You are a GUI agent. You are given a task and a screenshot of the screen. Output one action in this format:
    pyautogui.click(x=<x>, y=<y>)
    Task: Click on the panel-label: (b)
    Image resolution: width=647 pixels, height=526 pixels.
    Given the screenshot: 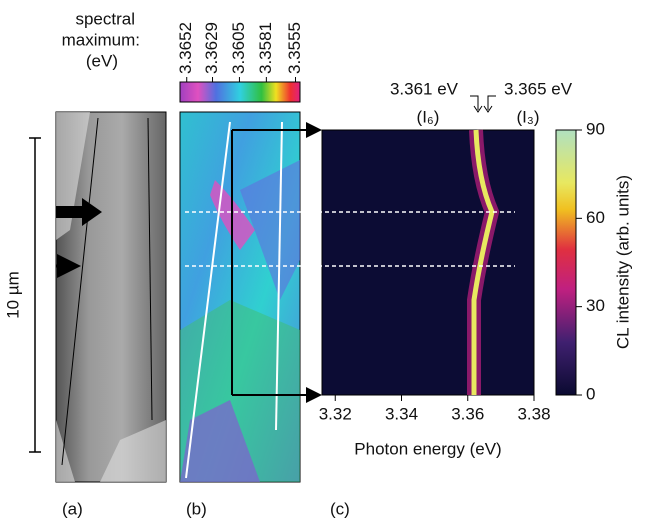 What is the action you would take?
    pyautogui.click(x=196, y=508)
    